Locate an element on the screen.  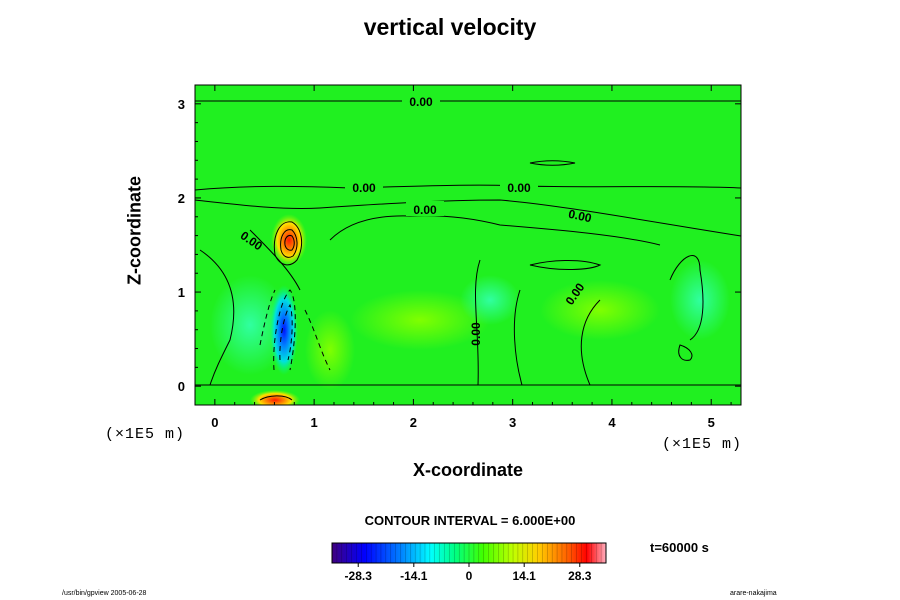
colorbar-ticks: -28.3 -14.1 0 14.1 28.3 is located at coordinates (468, 573).